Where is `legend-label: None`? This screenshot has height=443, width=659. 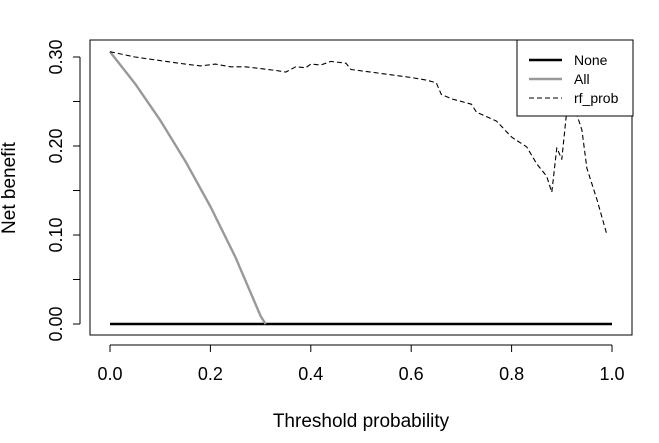
legend-label: None is located at coordinates (591, 60).